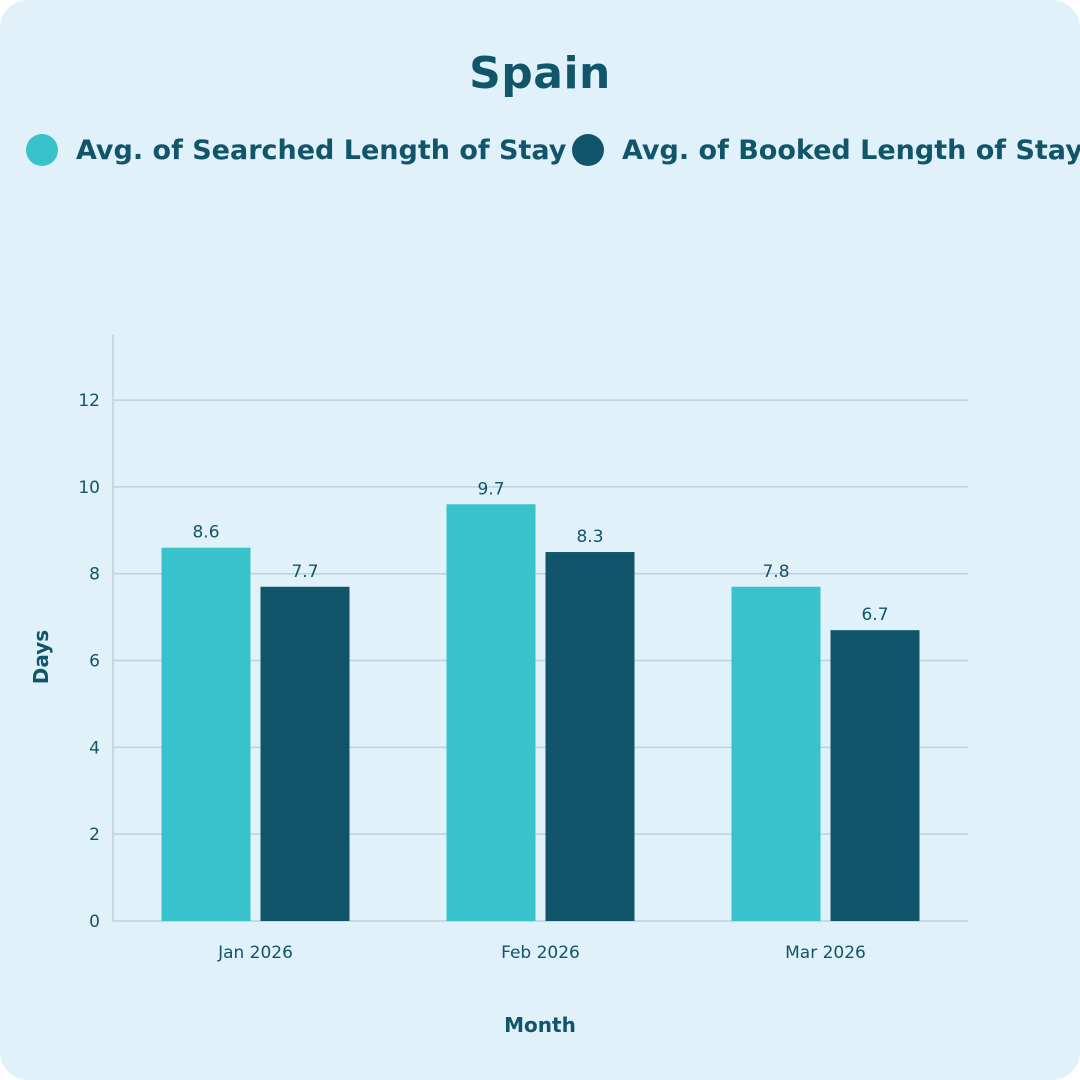  What do you see at coordinates (490, 489) in the screenshot?
I see `data-label: 9.7` at bounding box center [490, 489].